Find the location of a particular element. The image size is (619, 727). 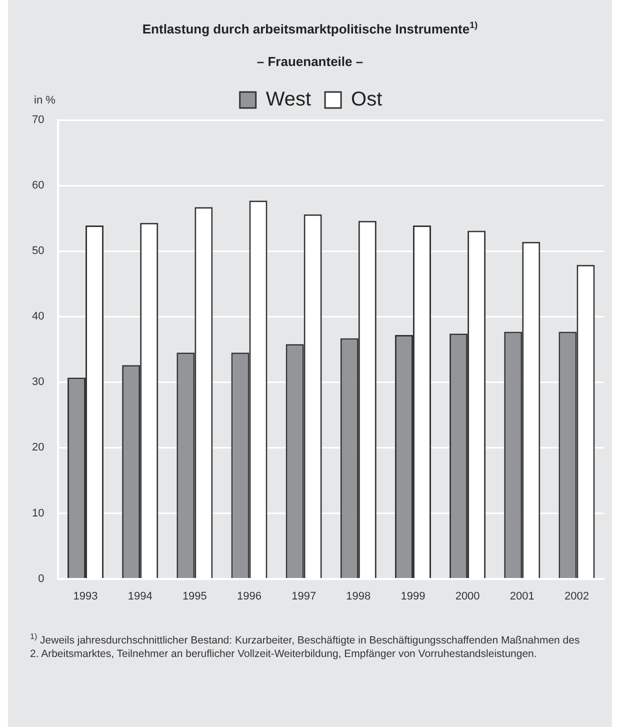

y-axis-title: in % is located at coordinates (45, 100).